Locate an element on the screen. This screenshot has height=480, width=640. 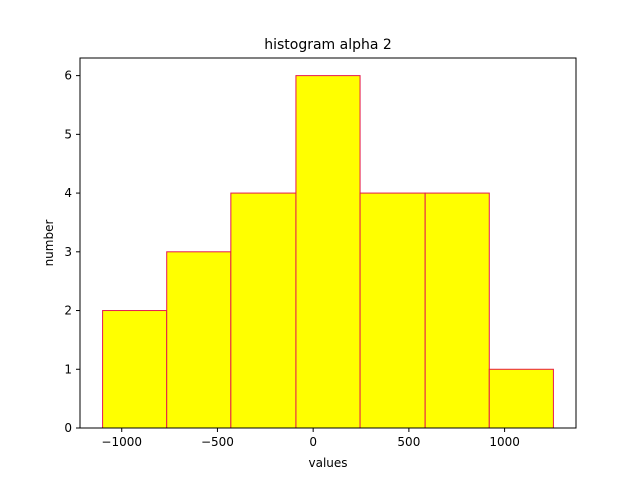
y-axis-ticks: 0 1 2 3 4 5 6 is located at coordinates (72, 252).